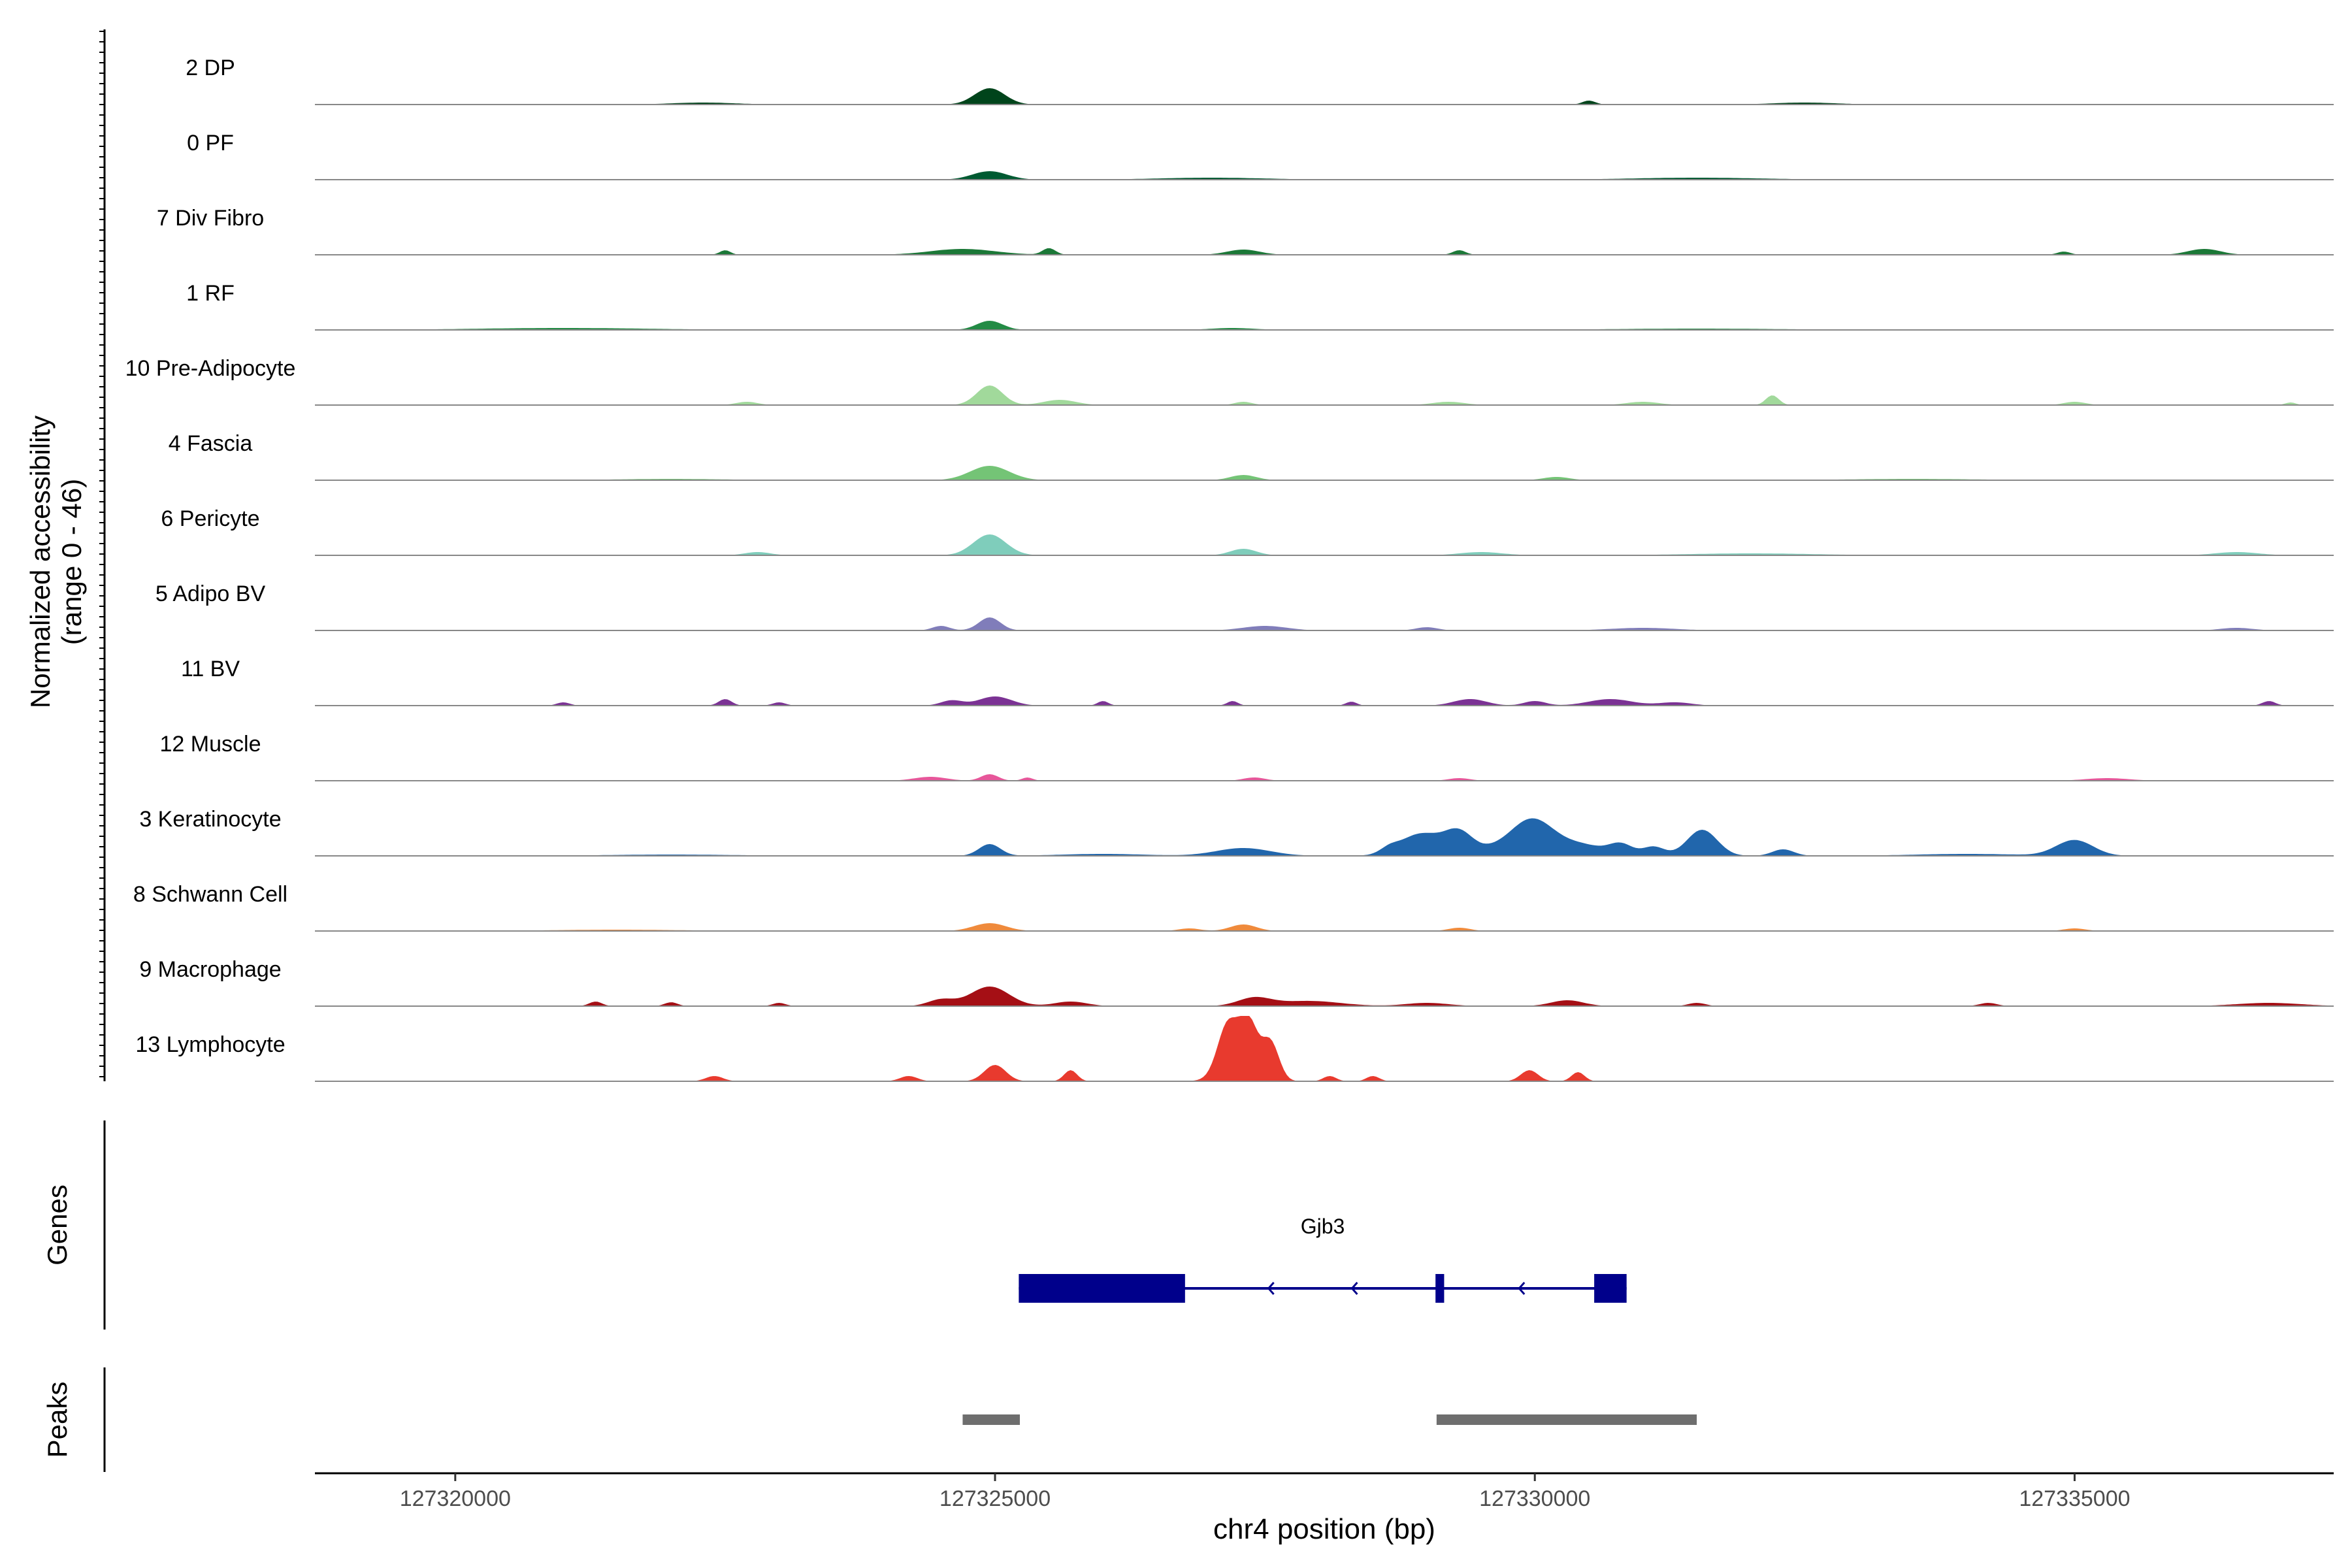  I want to click on track-1: 0 PF, so click(1260, 155).